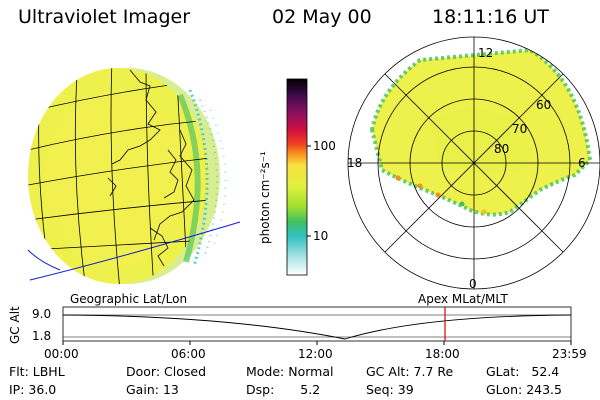  I want to click on info-dsp: Dsp: 5.2, so click(283, 389).